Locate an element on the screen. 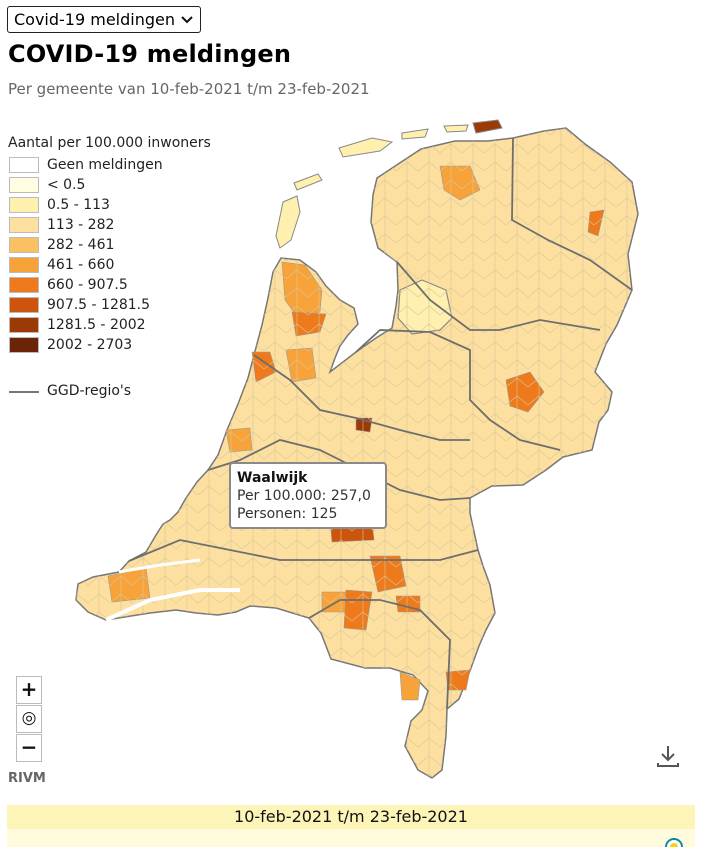  map-region-vlieland is located at coordinates (308, 182).